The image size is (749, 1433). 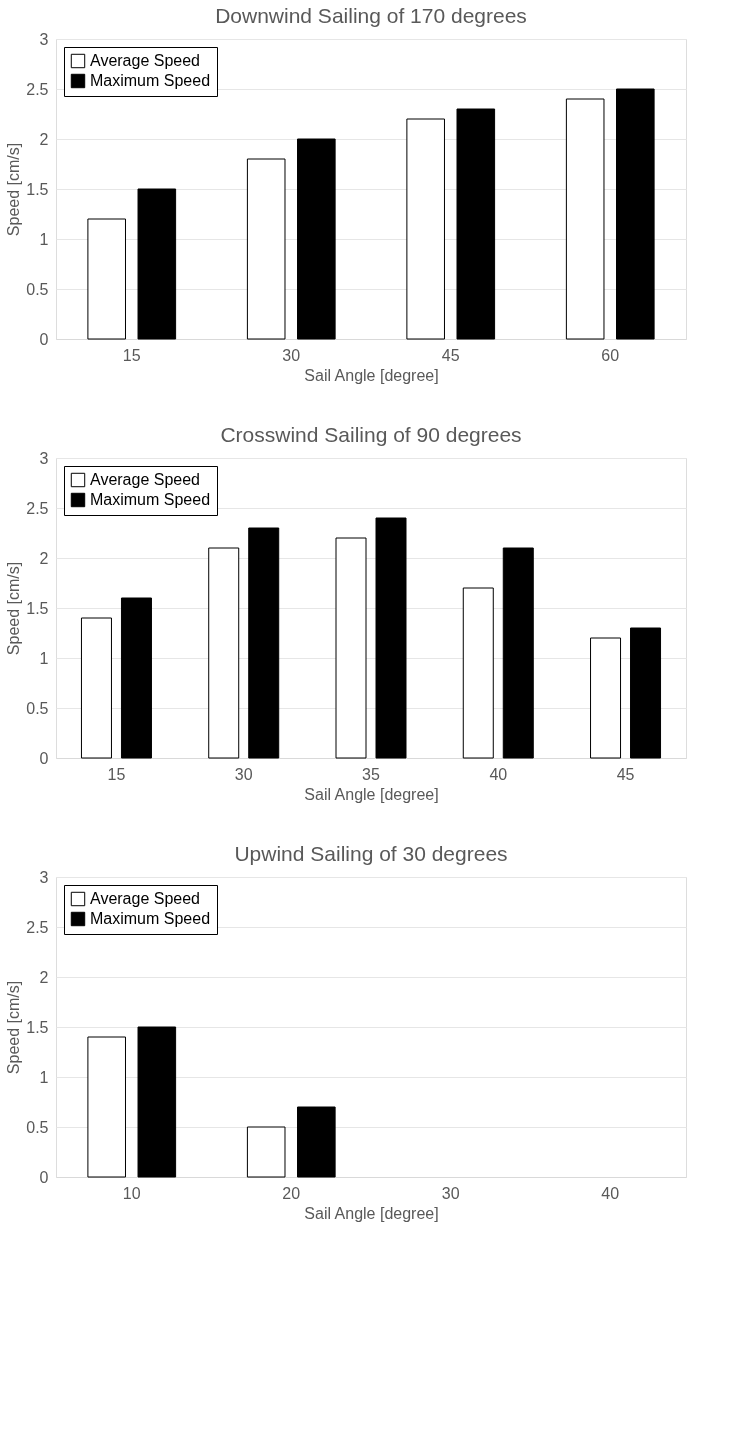 I want to click on x-tick-label: 60, so click(x=610, y=355).